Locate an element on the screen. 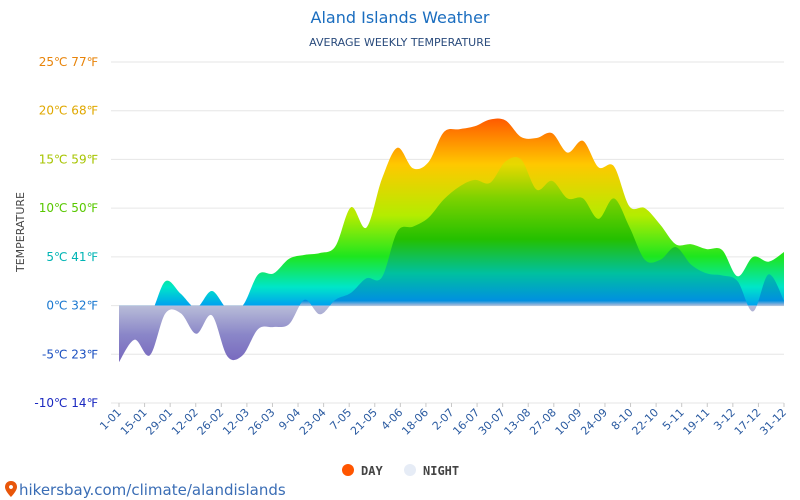 The image size is (800, 500). legend-day-label: DAY is located at coordinates (372, 471).